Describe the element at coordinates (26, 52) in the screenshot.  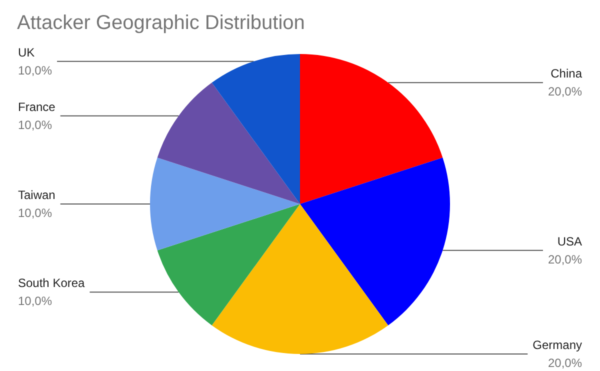
I see `slice-label: UK` at that location.